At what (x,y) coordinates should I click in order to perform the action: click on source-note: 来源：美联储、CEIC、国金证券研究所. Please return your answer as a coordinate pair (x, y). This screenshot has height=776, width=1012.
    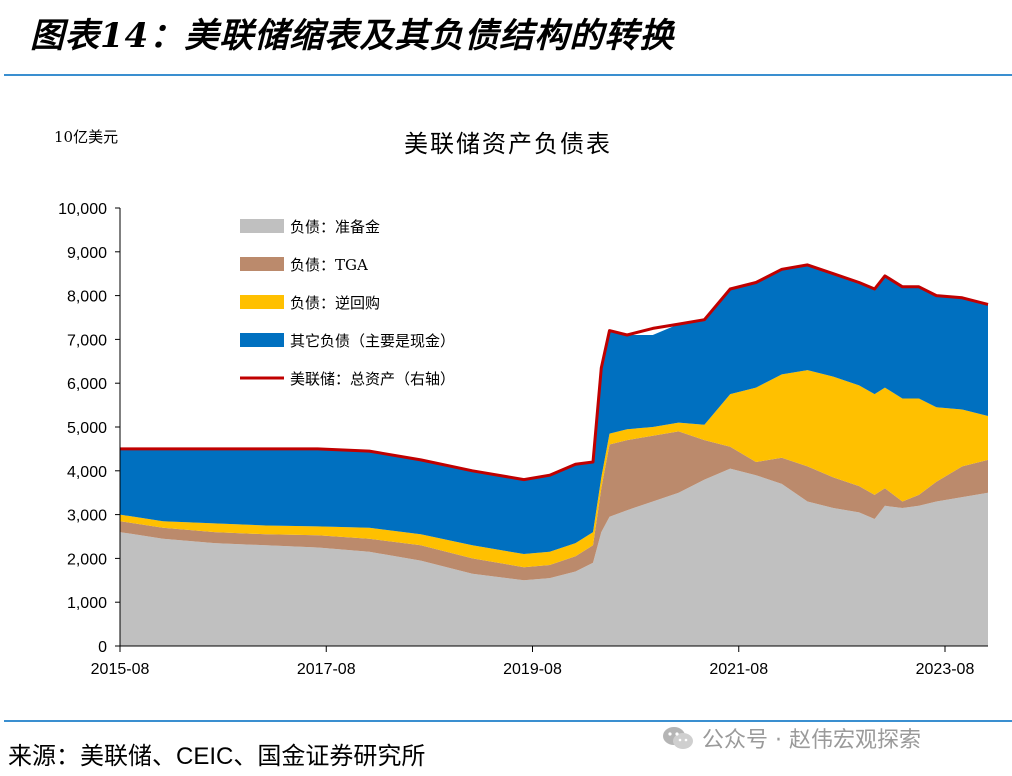
    Looking at the image, I should click on (217, 756).